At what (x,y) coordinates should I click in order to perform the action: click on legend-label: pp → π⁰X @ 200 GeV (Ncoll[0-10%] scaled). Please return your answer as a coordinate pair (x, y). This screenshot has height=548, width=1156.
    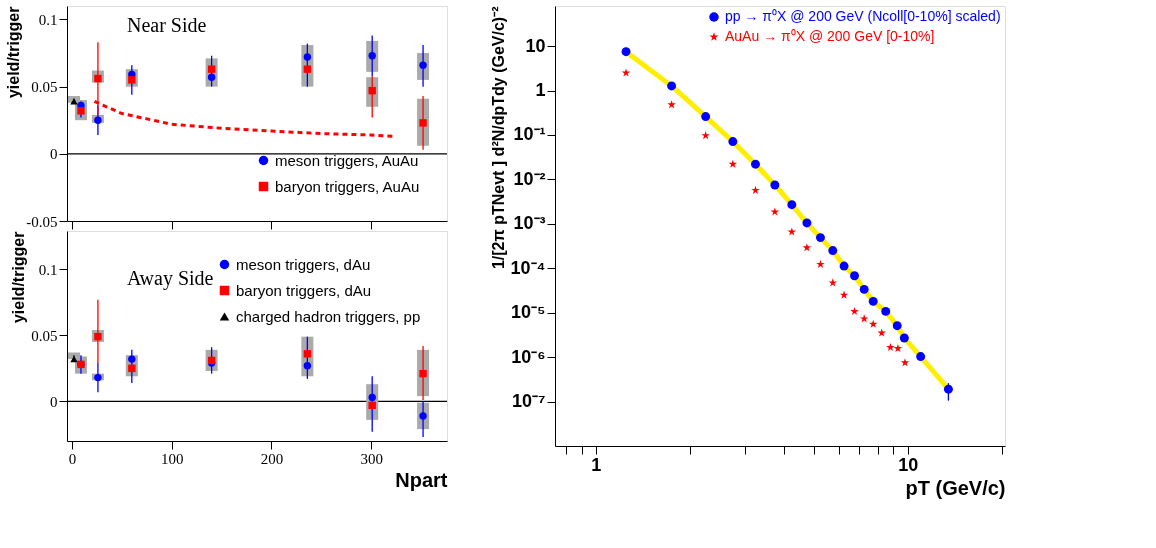
    Looking at the image, I should click on (863, 16).